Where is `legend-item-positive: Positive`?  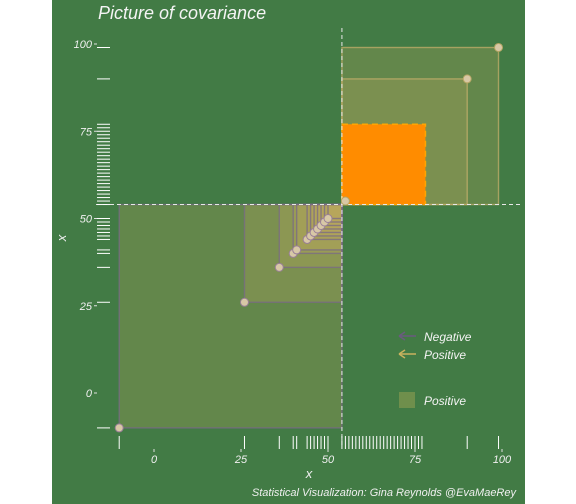
legend-item-positive: Positive is located at coordinates (432, 355).